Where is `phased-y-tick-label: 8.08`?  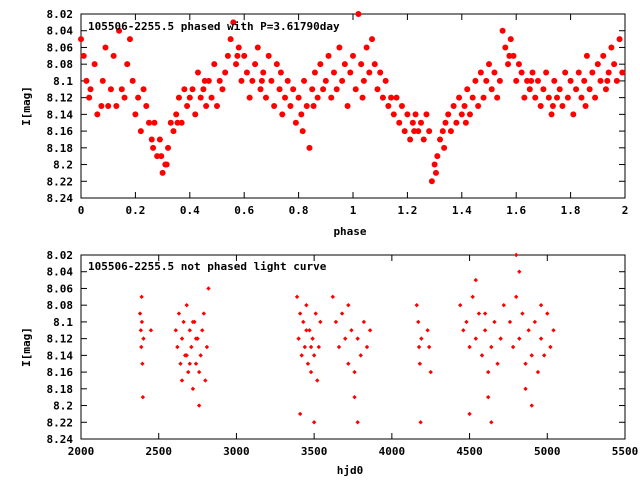 phased-y-tick-label: 8.08 is located at coordinates (60, 64).